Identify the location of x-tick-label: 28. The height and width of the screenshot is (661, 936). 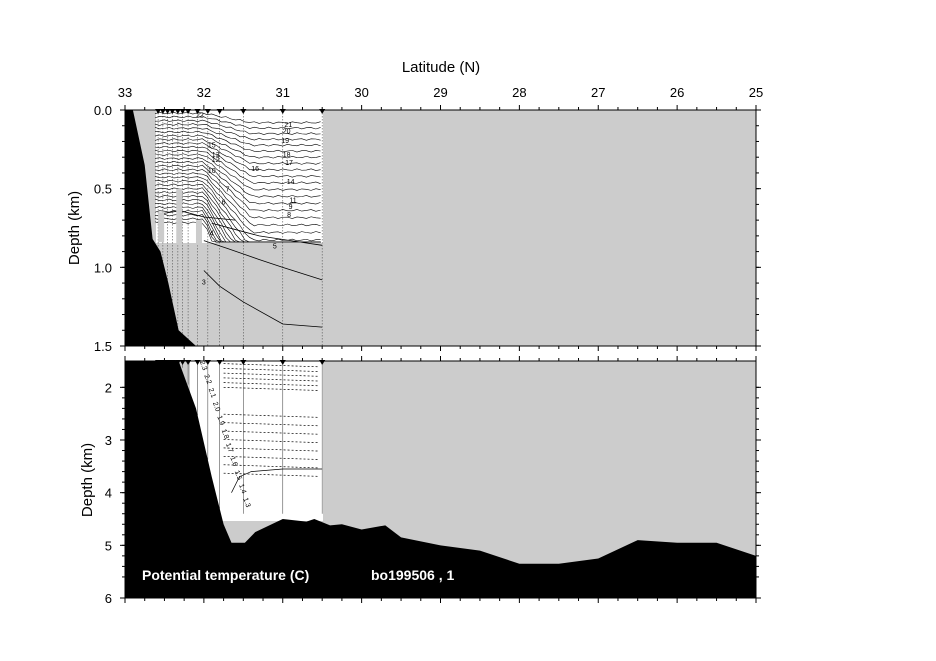
(519, 92).